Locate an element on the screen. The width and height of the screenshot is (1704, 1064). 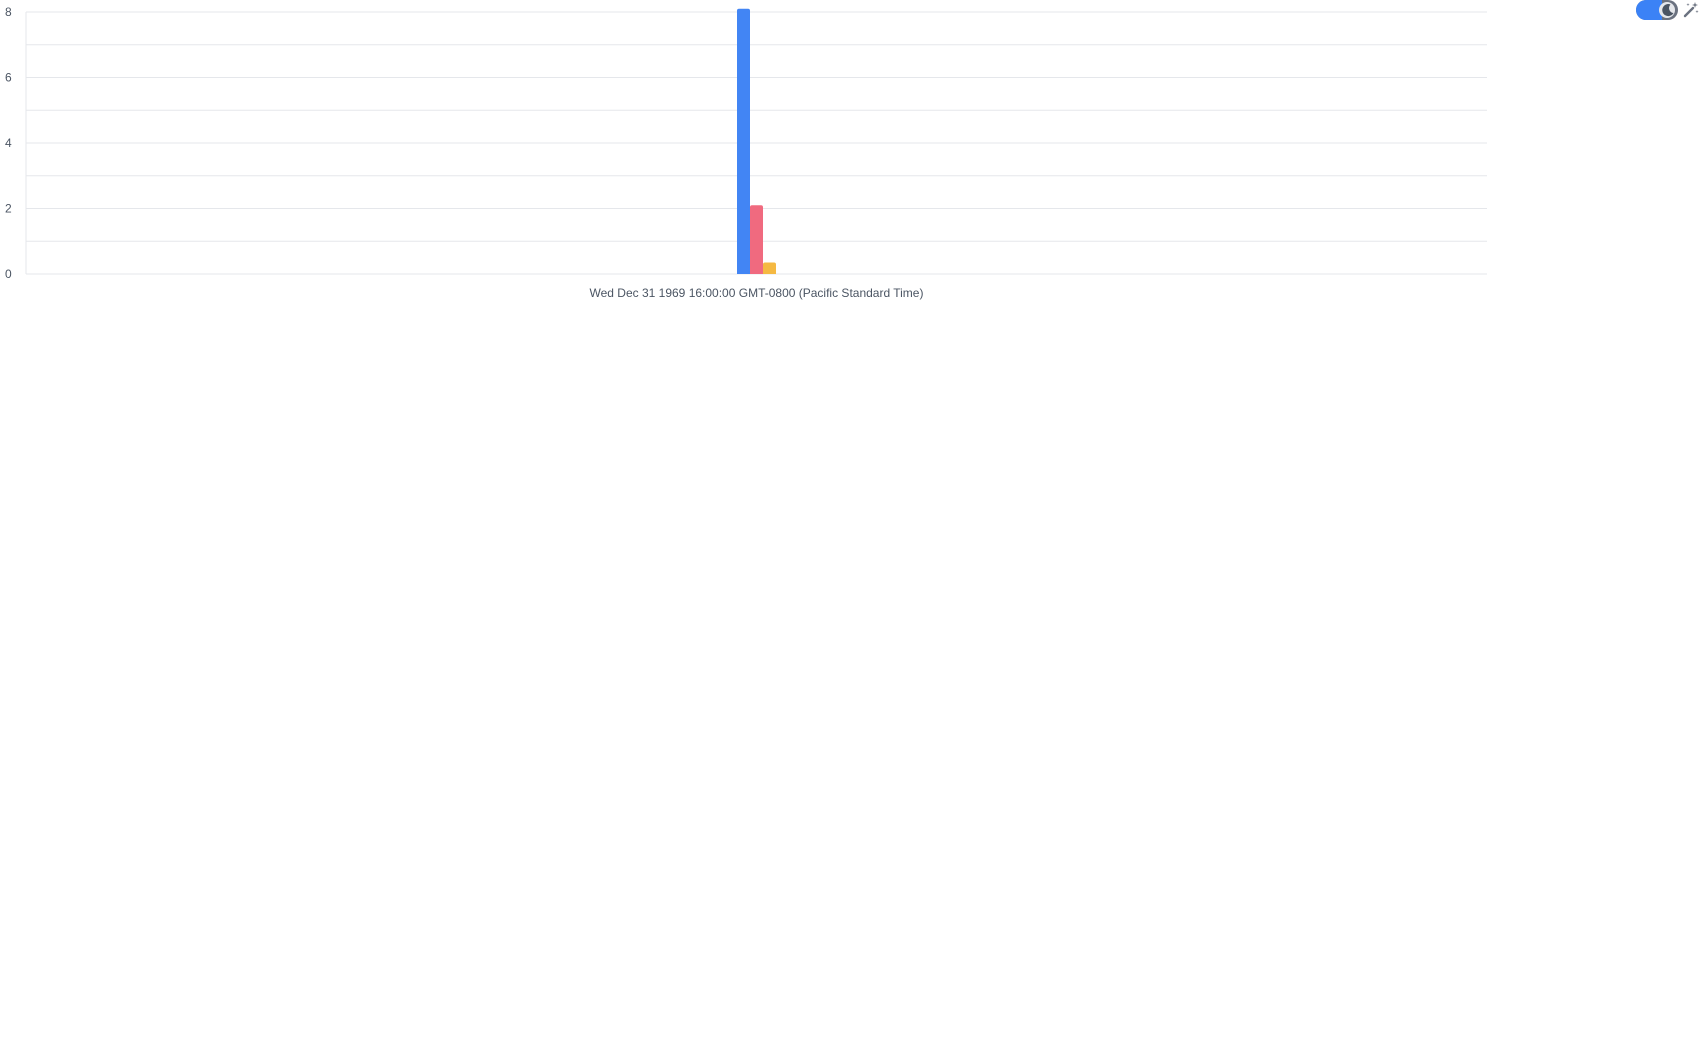
theme-toggle is located at coordinates (1657, 10).